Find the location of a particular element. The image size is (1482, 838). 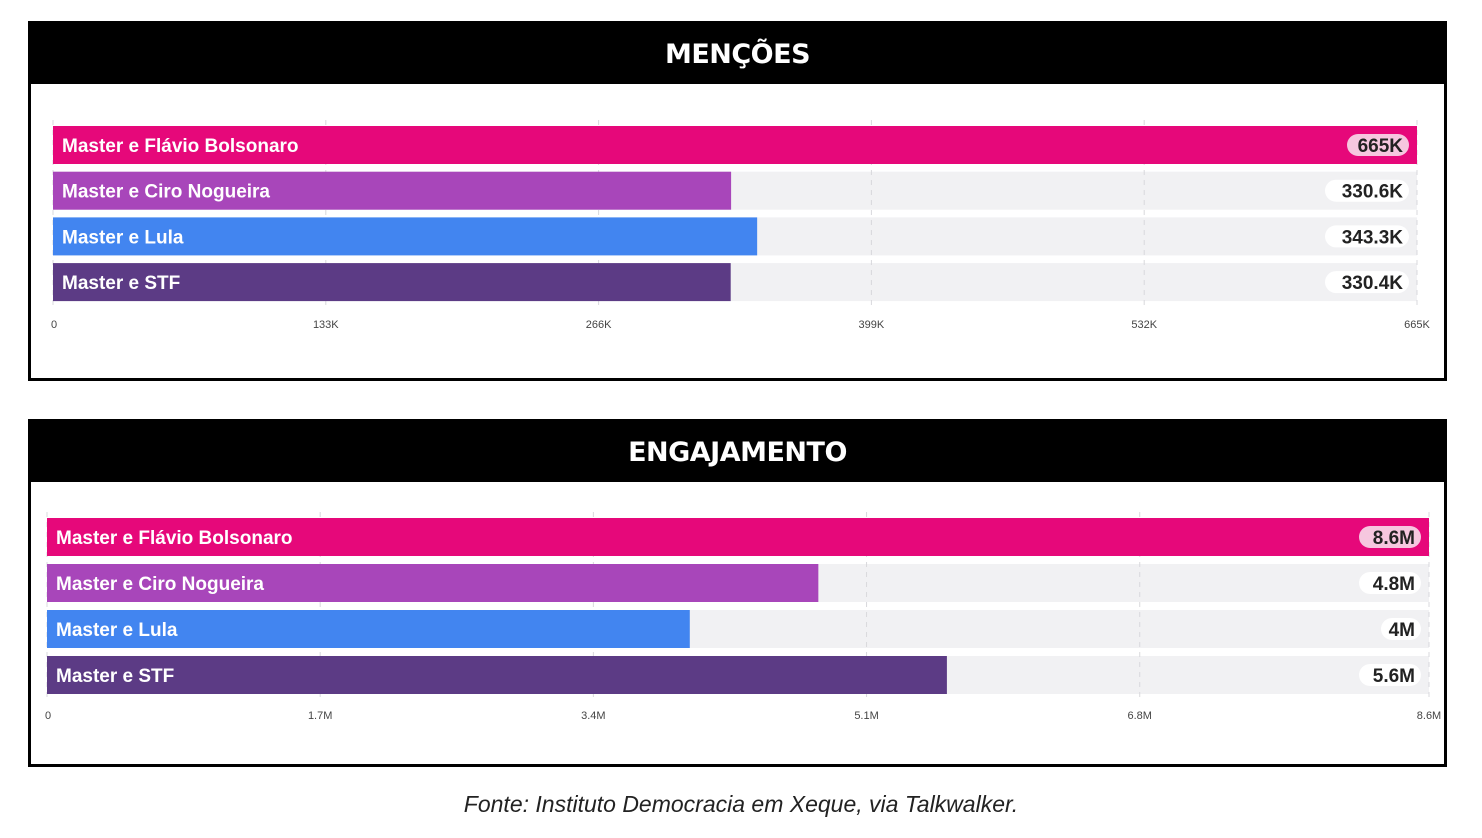

x-tick-label: 6.8M is located at coordinates (1140, 716).